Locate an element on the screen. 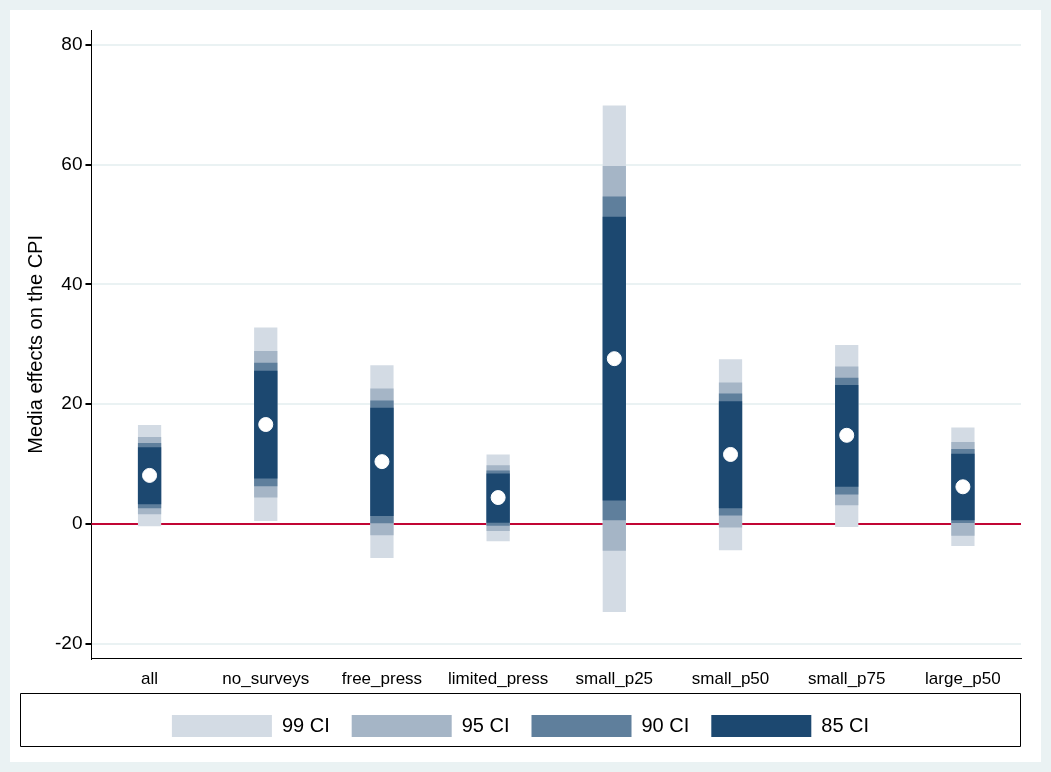 Image resolution: width=1051 pixels, height=772 pixels. x-tick-label: free_press is located at coordinates (382, 679).